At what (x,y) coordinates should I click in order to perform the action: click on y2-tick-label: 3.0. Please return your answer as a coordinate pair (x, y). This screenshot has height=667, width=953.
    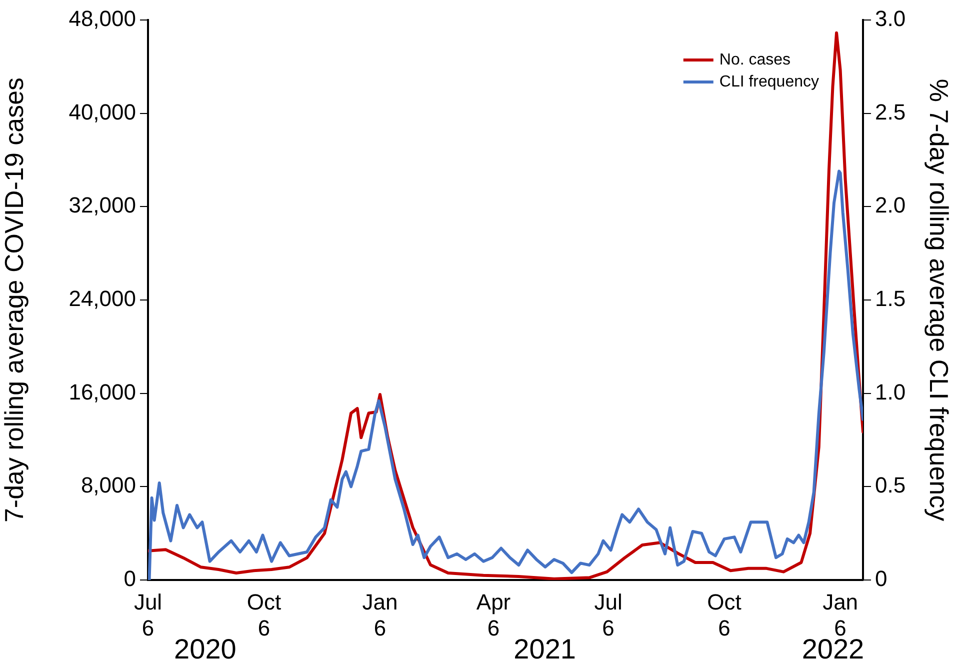
    Looking at the image, I should click on (890, 19).